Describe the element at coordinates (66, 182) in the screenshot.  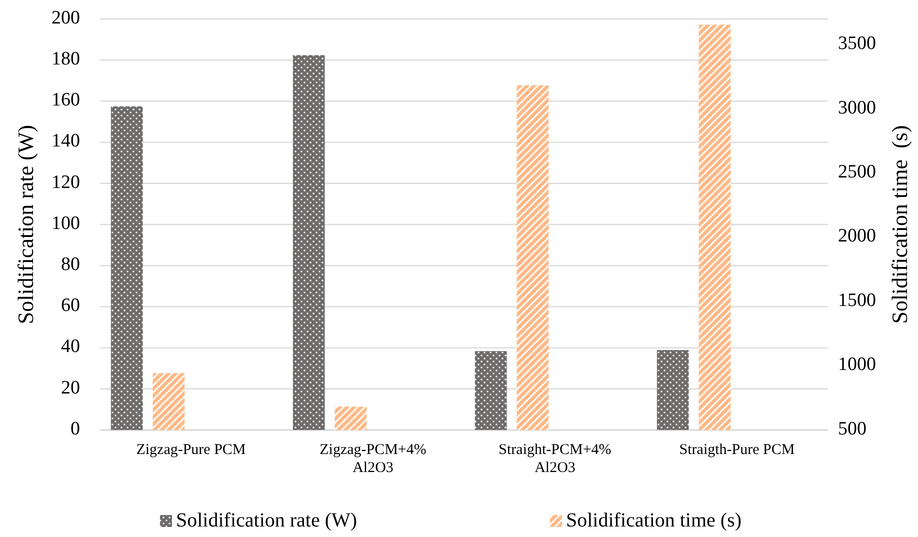
I see `y-tick-label: 120` at that location.